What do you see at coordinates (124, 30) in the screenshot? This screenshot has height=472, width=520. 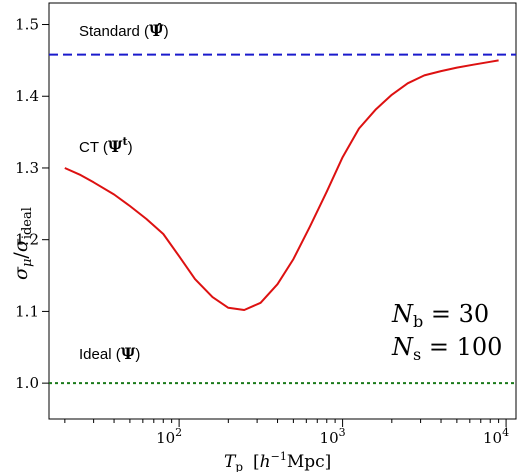 I see `standard-label: Standard (Ψ̂)` at bounding box center [124, 30].